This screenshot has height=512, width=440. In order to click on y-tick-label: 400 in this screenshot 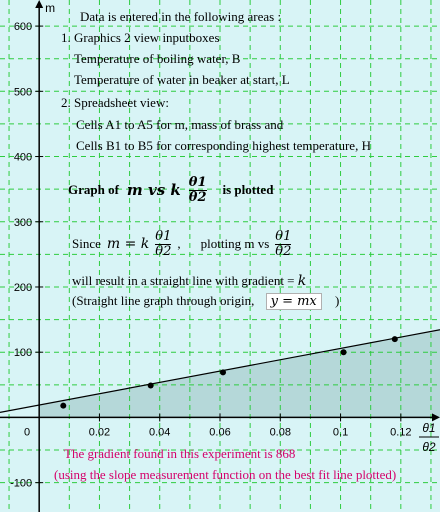, I will do `click(23, 158)`.